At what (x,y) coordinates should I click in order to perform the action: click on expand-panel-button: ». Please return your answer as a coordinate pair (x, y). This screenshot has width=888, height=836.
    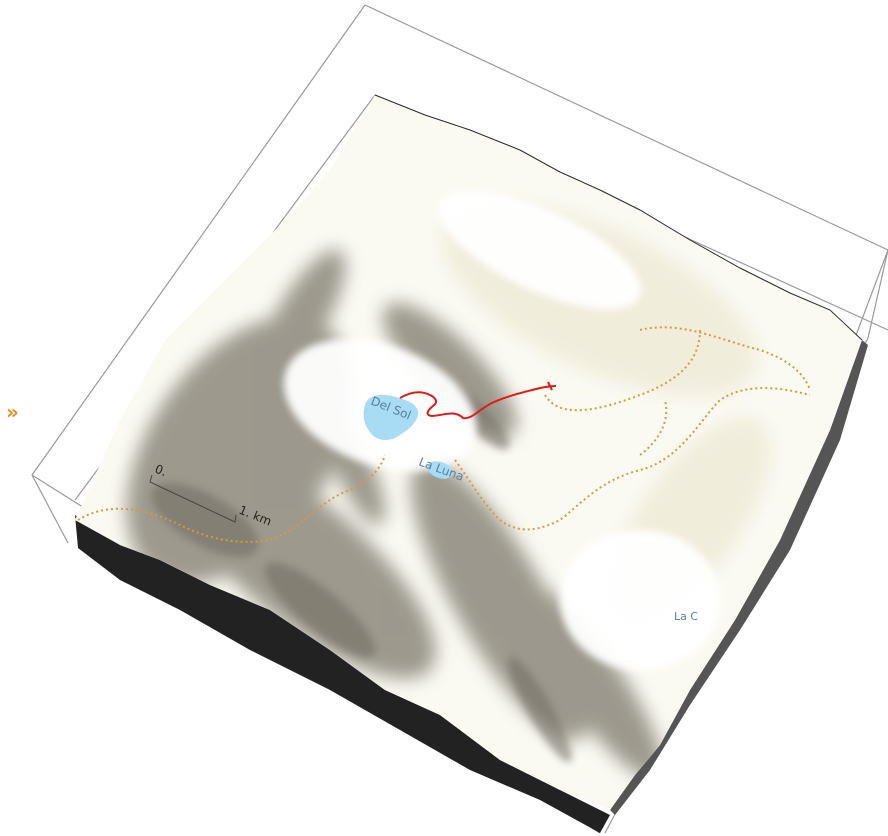
    Looking at the image, I should click on (14, 412).